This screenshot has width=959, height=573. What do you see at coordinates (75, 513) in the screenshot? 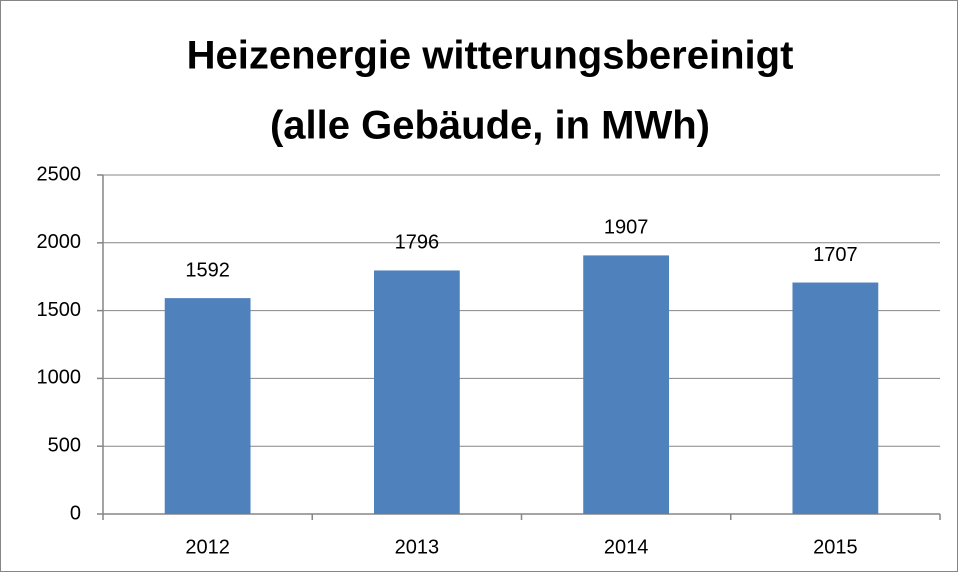
I see `y-tick-label: 0` at bounding box center [75, 513].